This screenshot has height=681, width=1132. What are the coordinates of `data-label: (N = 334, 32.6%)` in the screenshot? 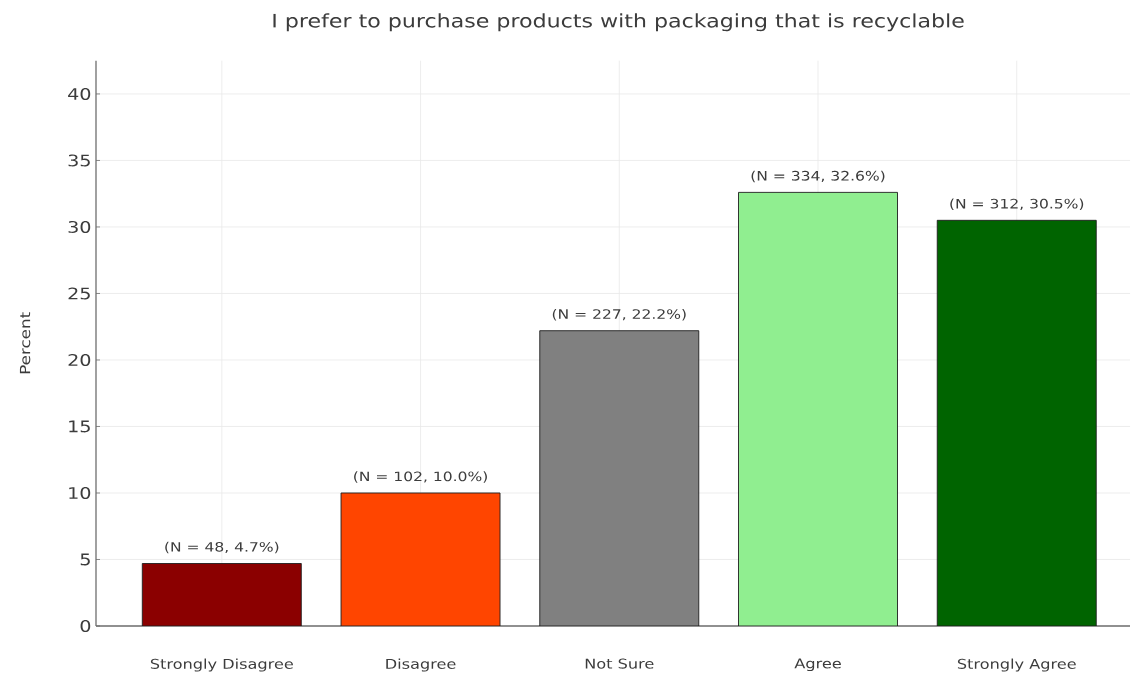 It's located at (818, 176).